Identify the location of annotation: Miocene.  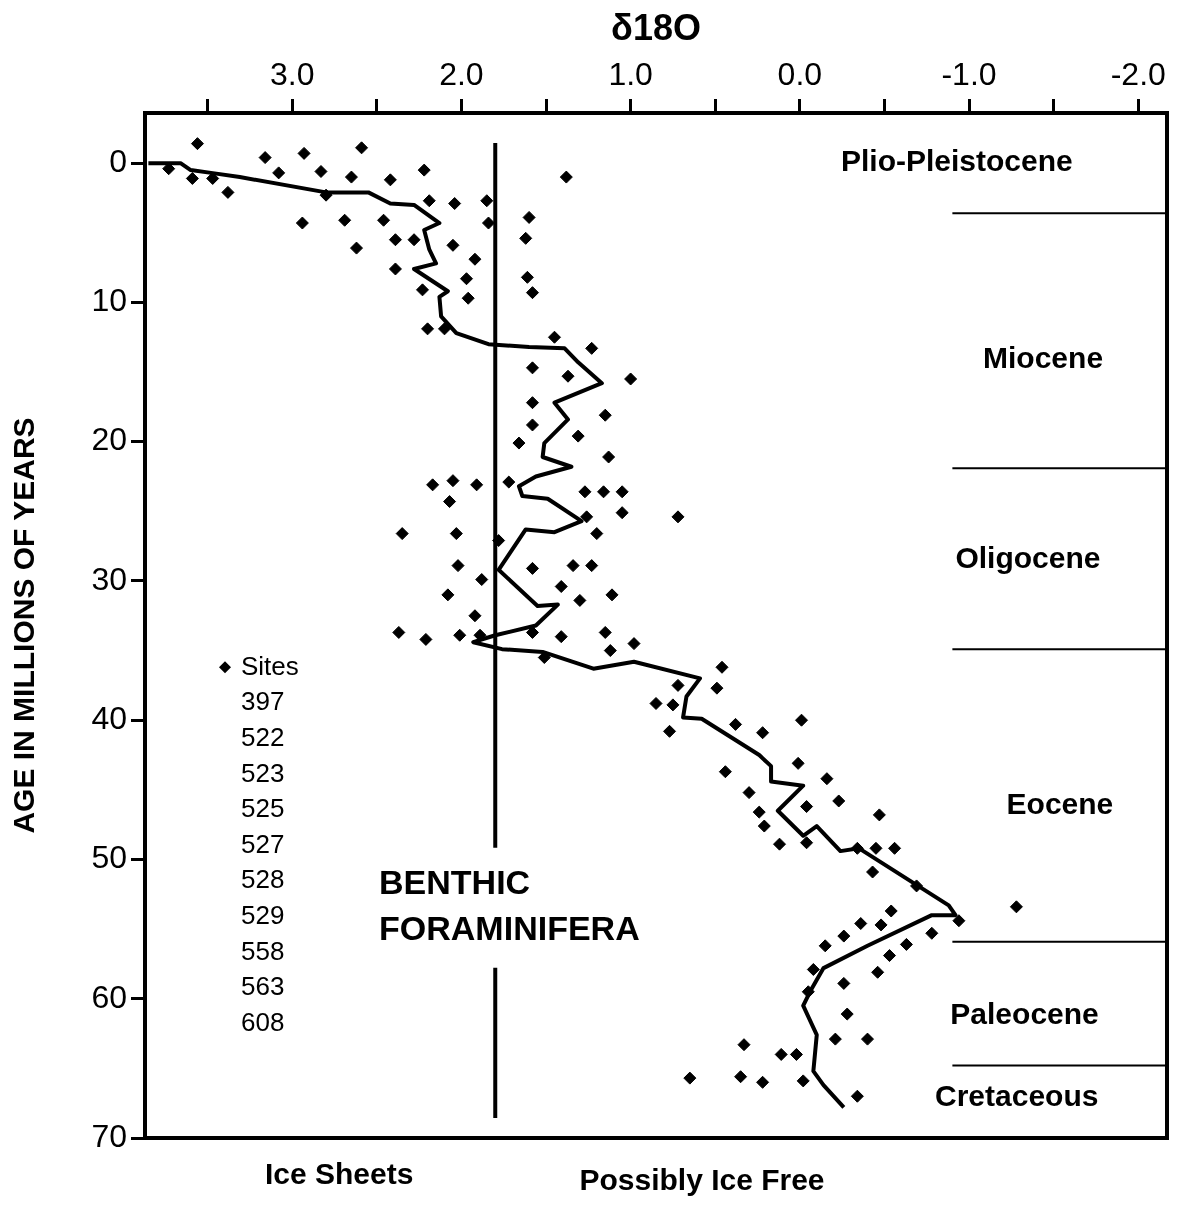
(1043, 358).